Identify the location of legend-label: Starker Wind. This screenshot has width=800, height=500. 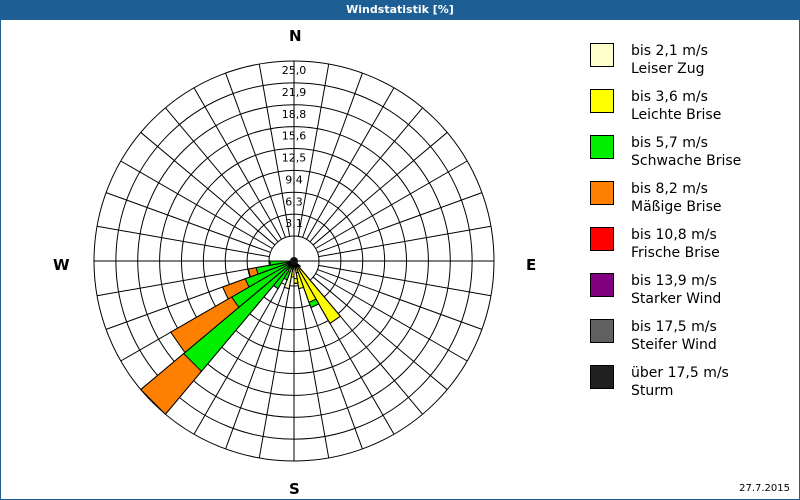
(676, 299).